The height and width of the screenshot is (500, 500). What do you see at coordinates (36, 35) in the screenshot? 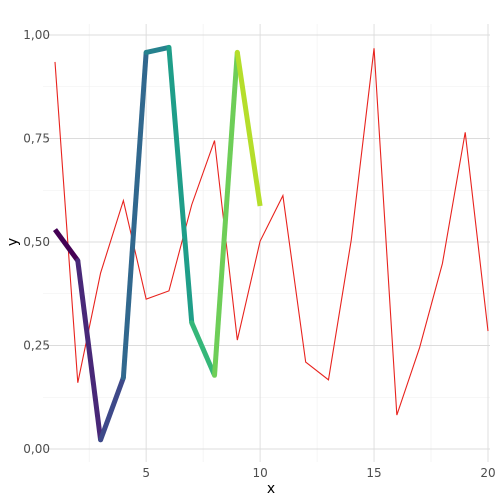
I see `y-tick-label: 1,00` at bounding box center [36, 35].